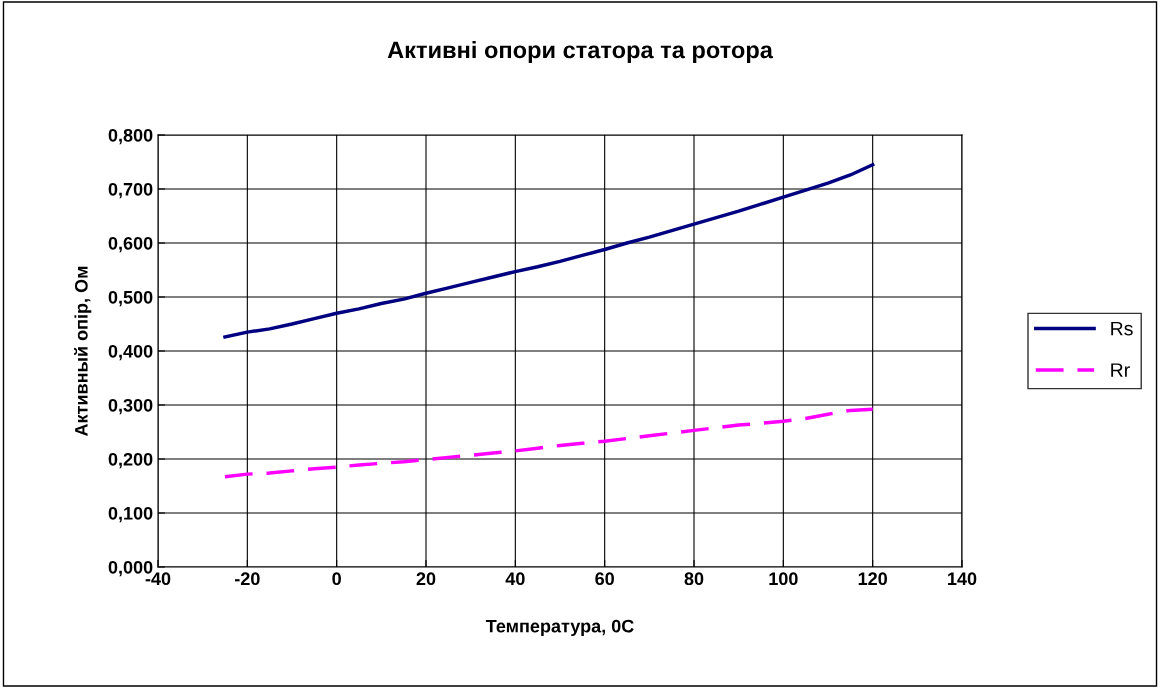  Describe the element at coordinates (130, 352) in the screenshot. I see `y-tick-label: 0,400` at that location.